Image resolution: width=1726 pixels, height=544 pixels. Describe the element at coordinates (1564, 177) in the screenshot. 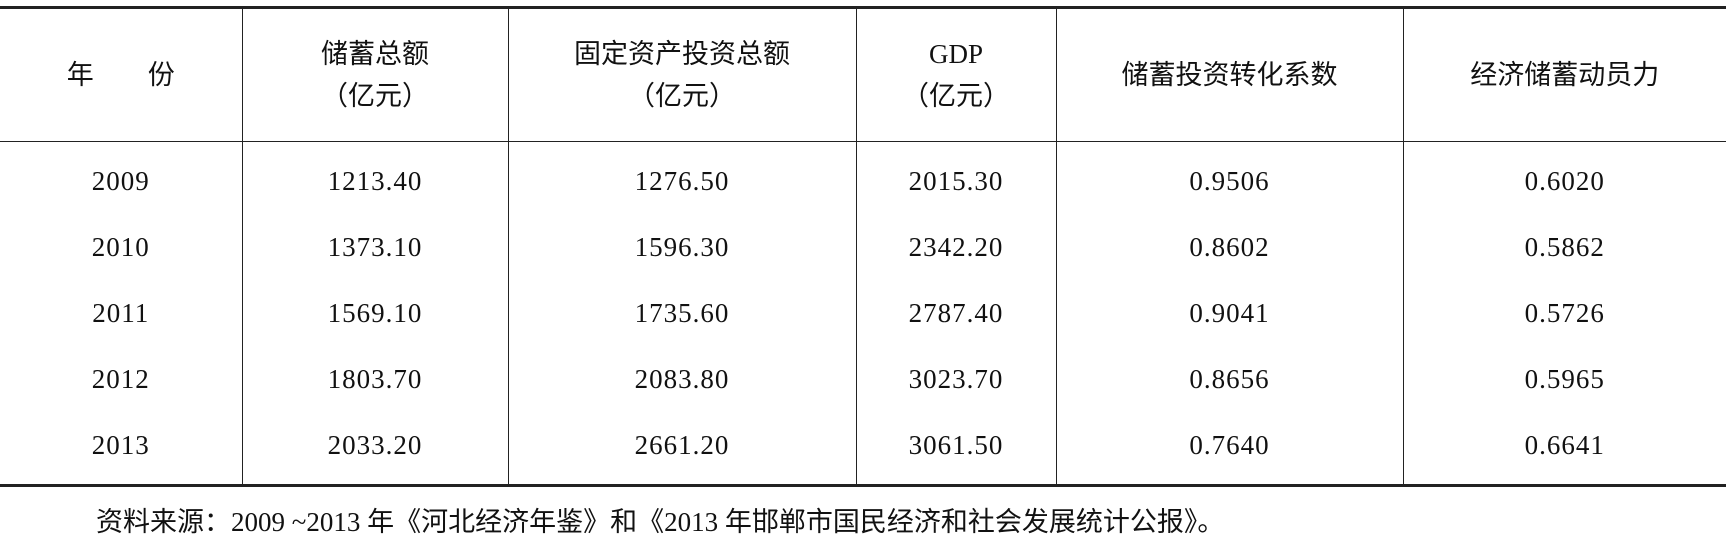

I see `table-cell: 0.6020` at that location.